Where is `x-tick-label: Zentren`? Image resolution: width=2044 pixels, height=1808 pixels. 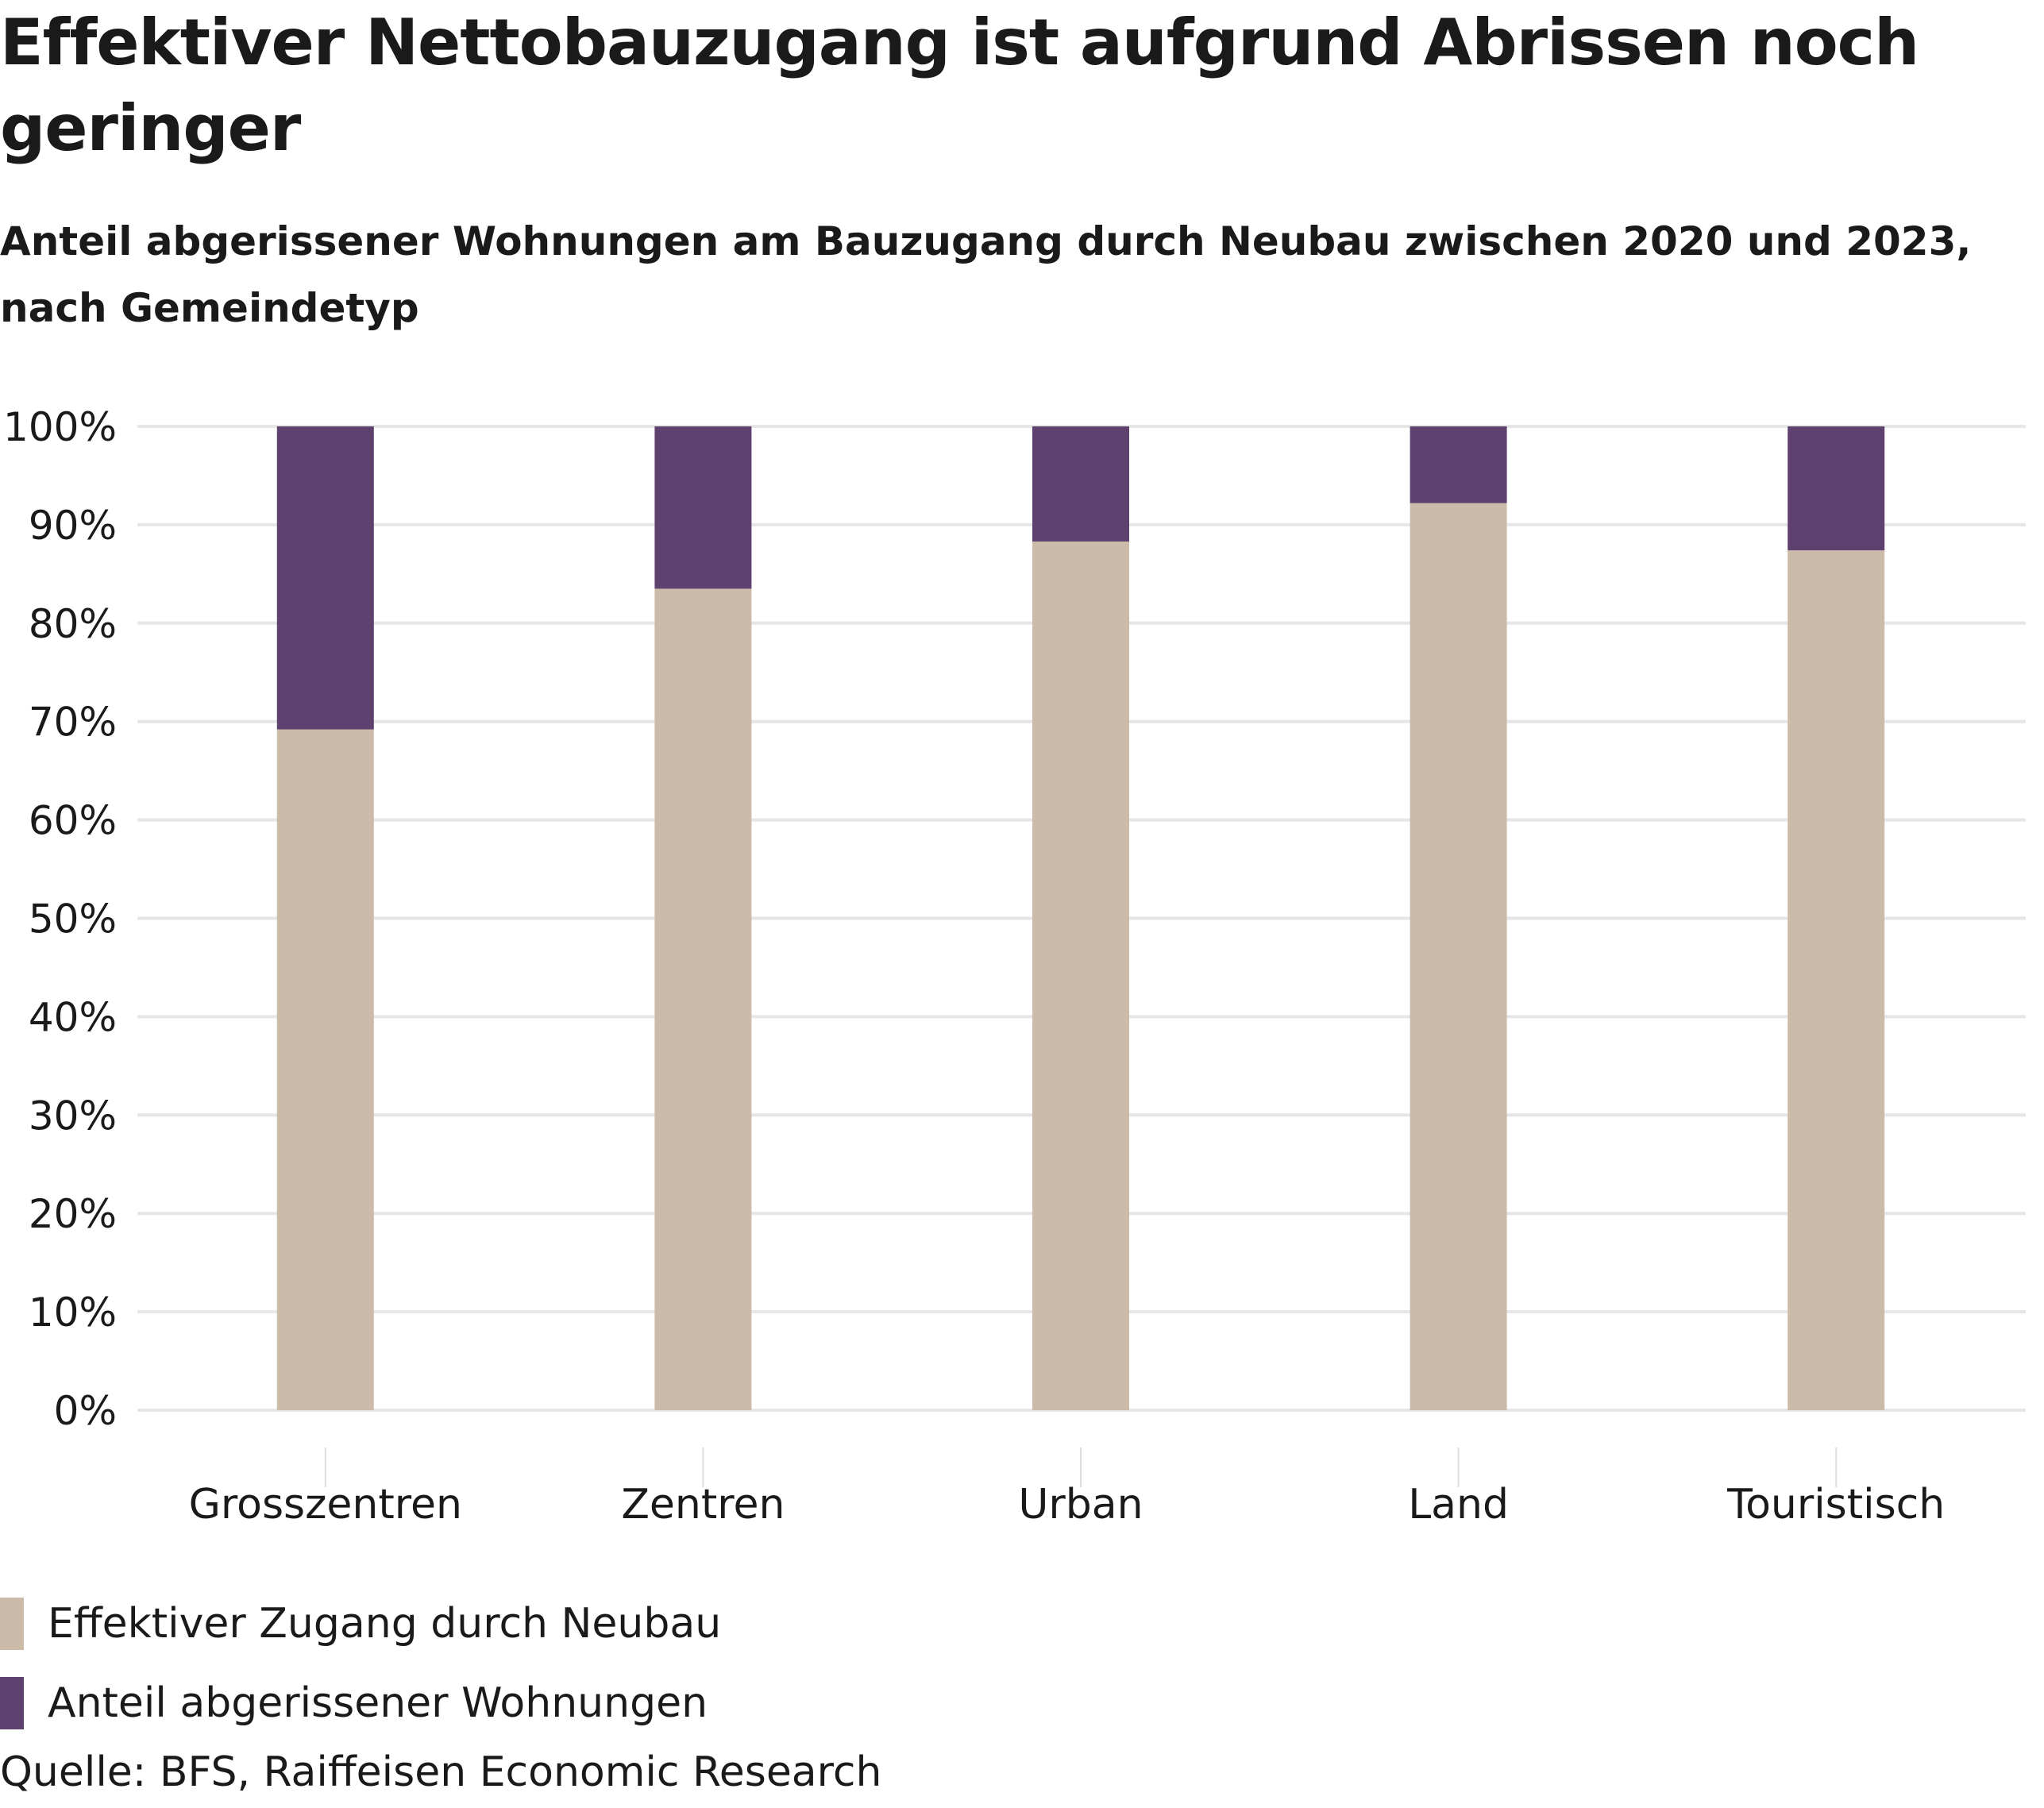 x-tick-label: Zentren is located at coordinates (703, 1505).